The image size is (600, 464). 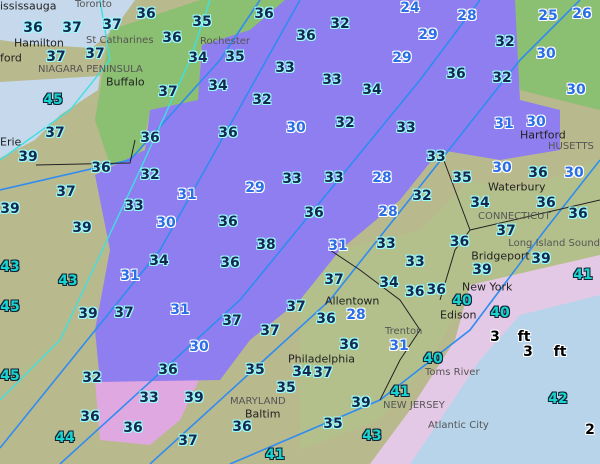 What do you see at coordinates (225, 41) in the screenshot?
I see `place-label: Rochester` at bounding box center [225, 41].